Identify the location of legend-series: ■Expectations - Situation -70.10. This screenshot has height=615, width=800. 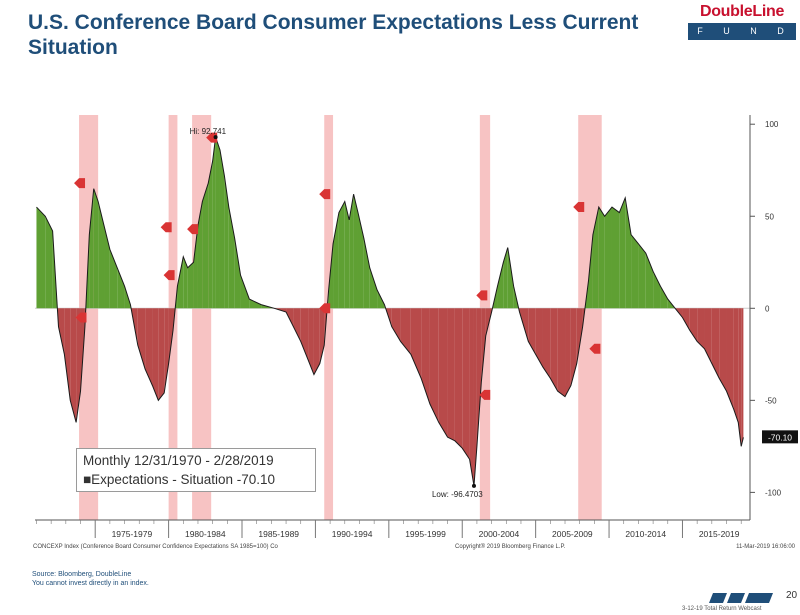
(179, 479).